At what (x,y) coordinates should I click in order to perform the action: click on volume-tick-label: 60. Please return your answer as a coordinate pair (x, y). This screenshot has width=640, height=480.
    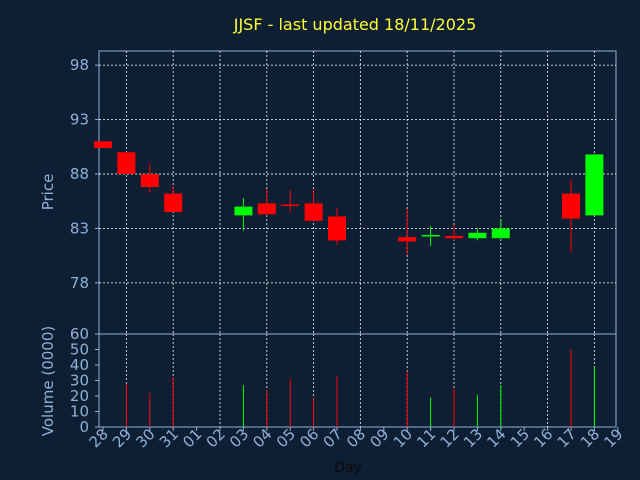
    Looking at the image, I should click on (79, 334).